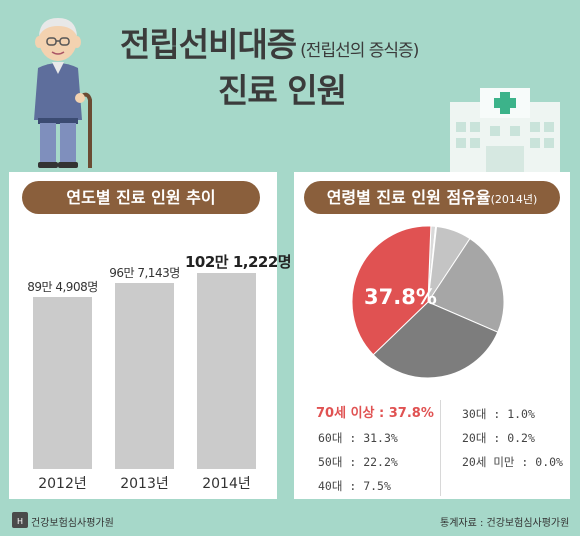 This screenshot has height=536, width=580. What do you see at coordinates (359, 51) in the screenshot?
I see `page-title-sub: (전립선의 증식증)` at bounding box center [359, 51].